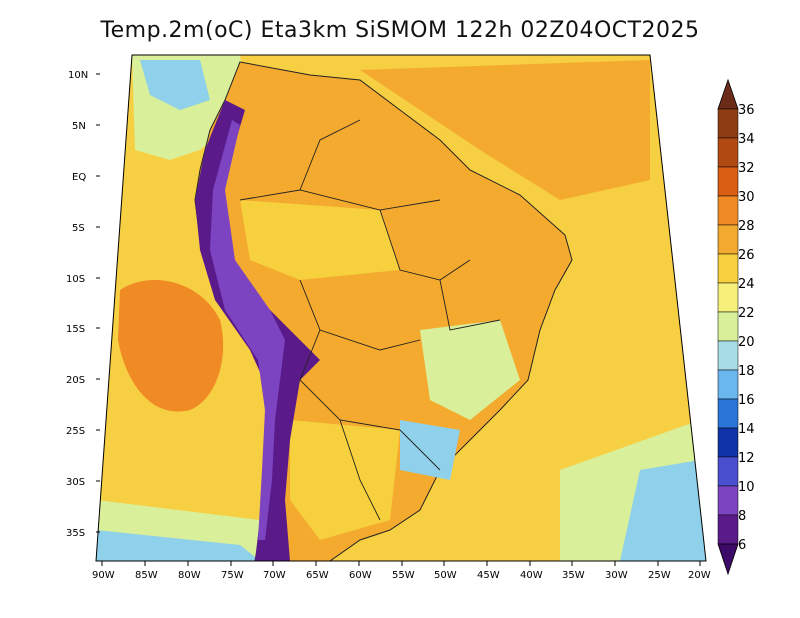  What do you see at coordinates (189, 575) in the screenshot?
I see `x-tick-label: 80W` at bounding box center [189, 575].